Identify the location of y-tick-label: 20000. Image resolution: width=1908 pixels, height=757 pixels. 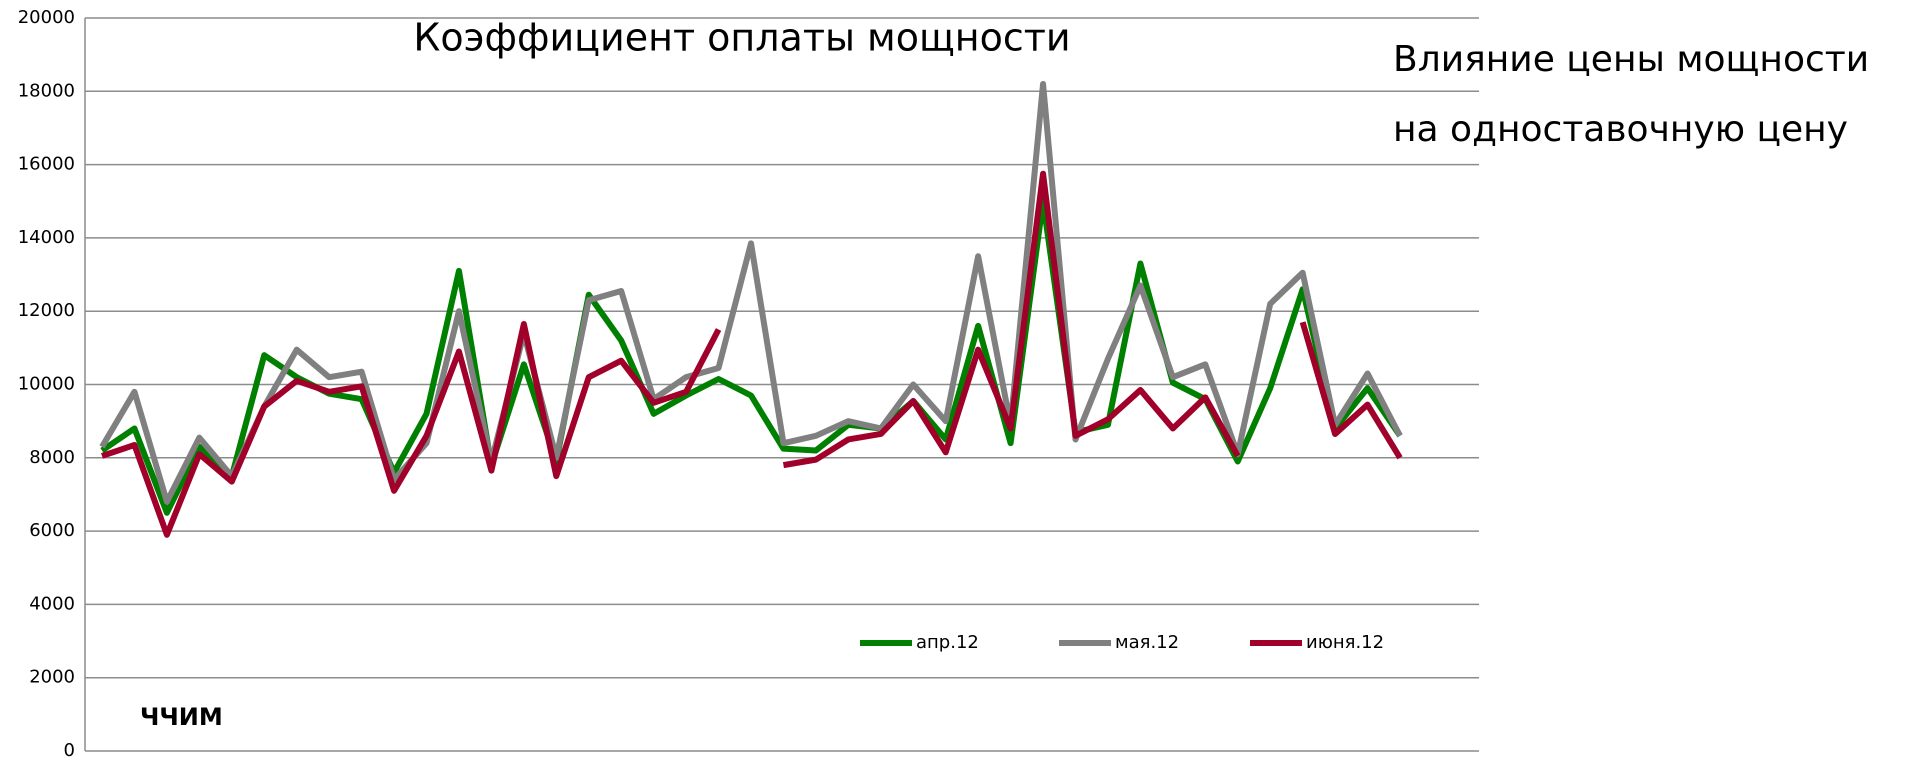
(46, 17).